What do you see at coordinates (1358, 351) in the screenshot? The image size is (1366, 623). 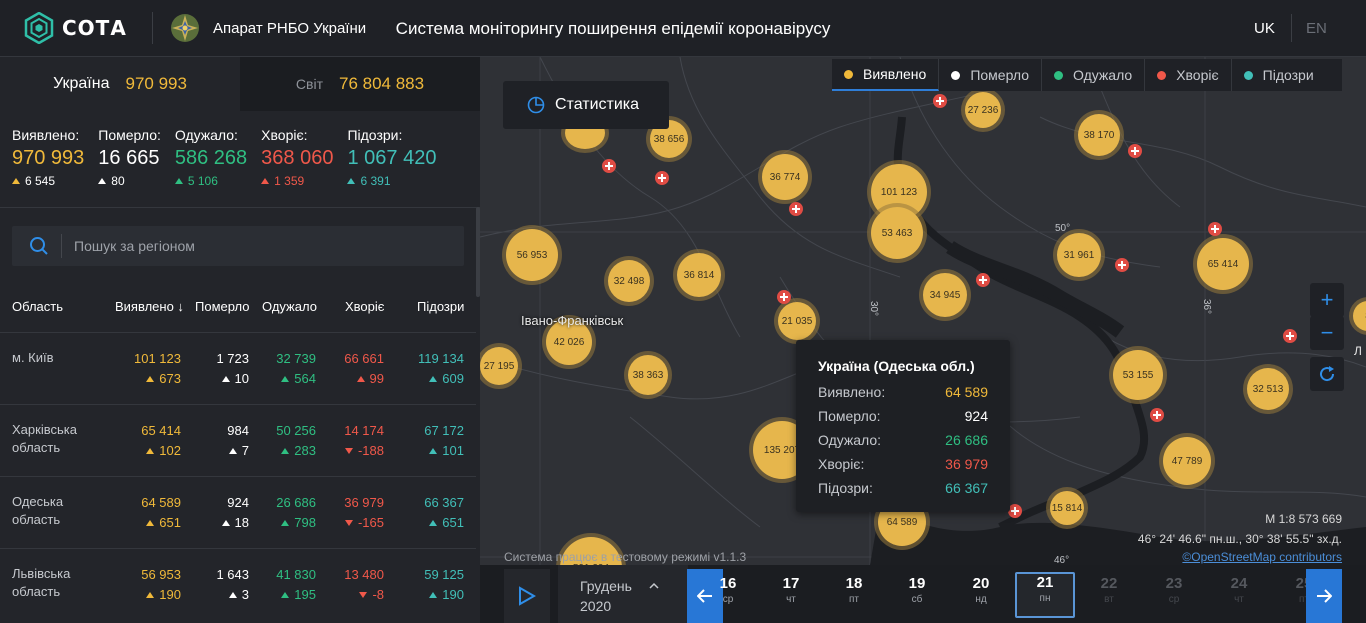 I see `map-edge-label: Л` at bounding box center [1358, 351].